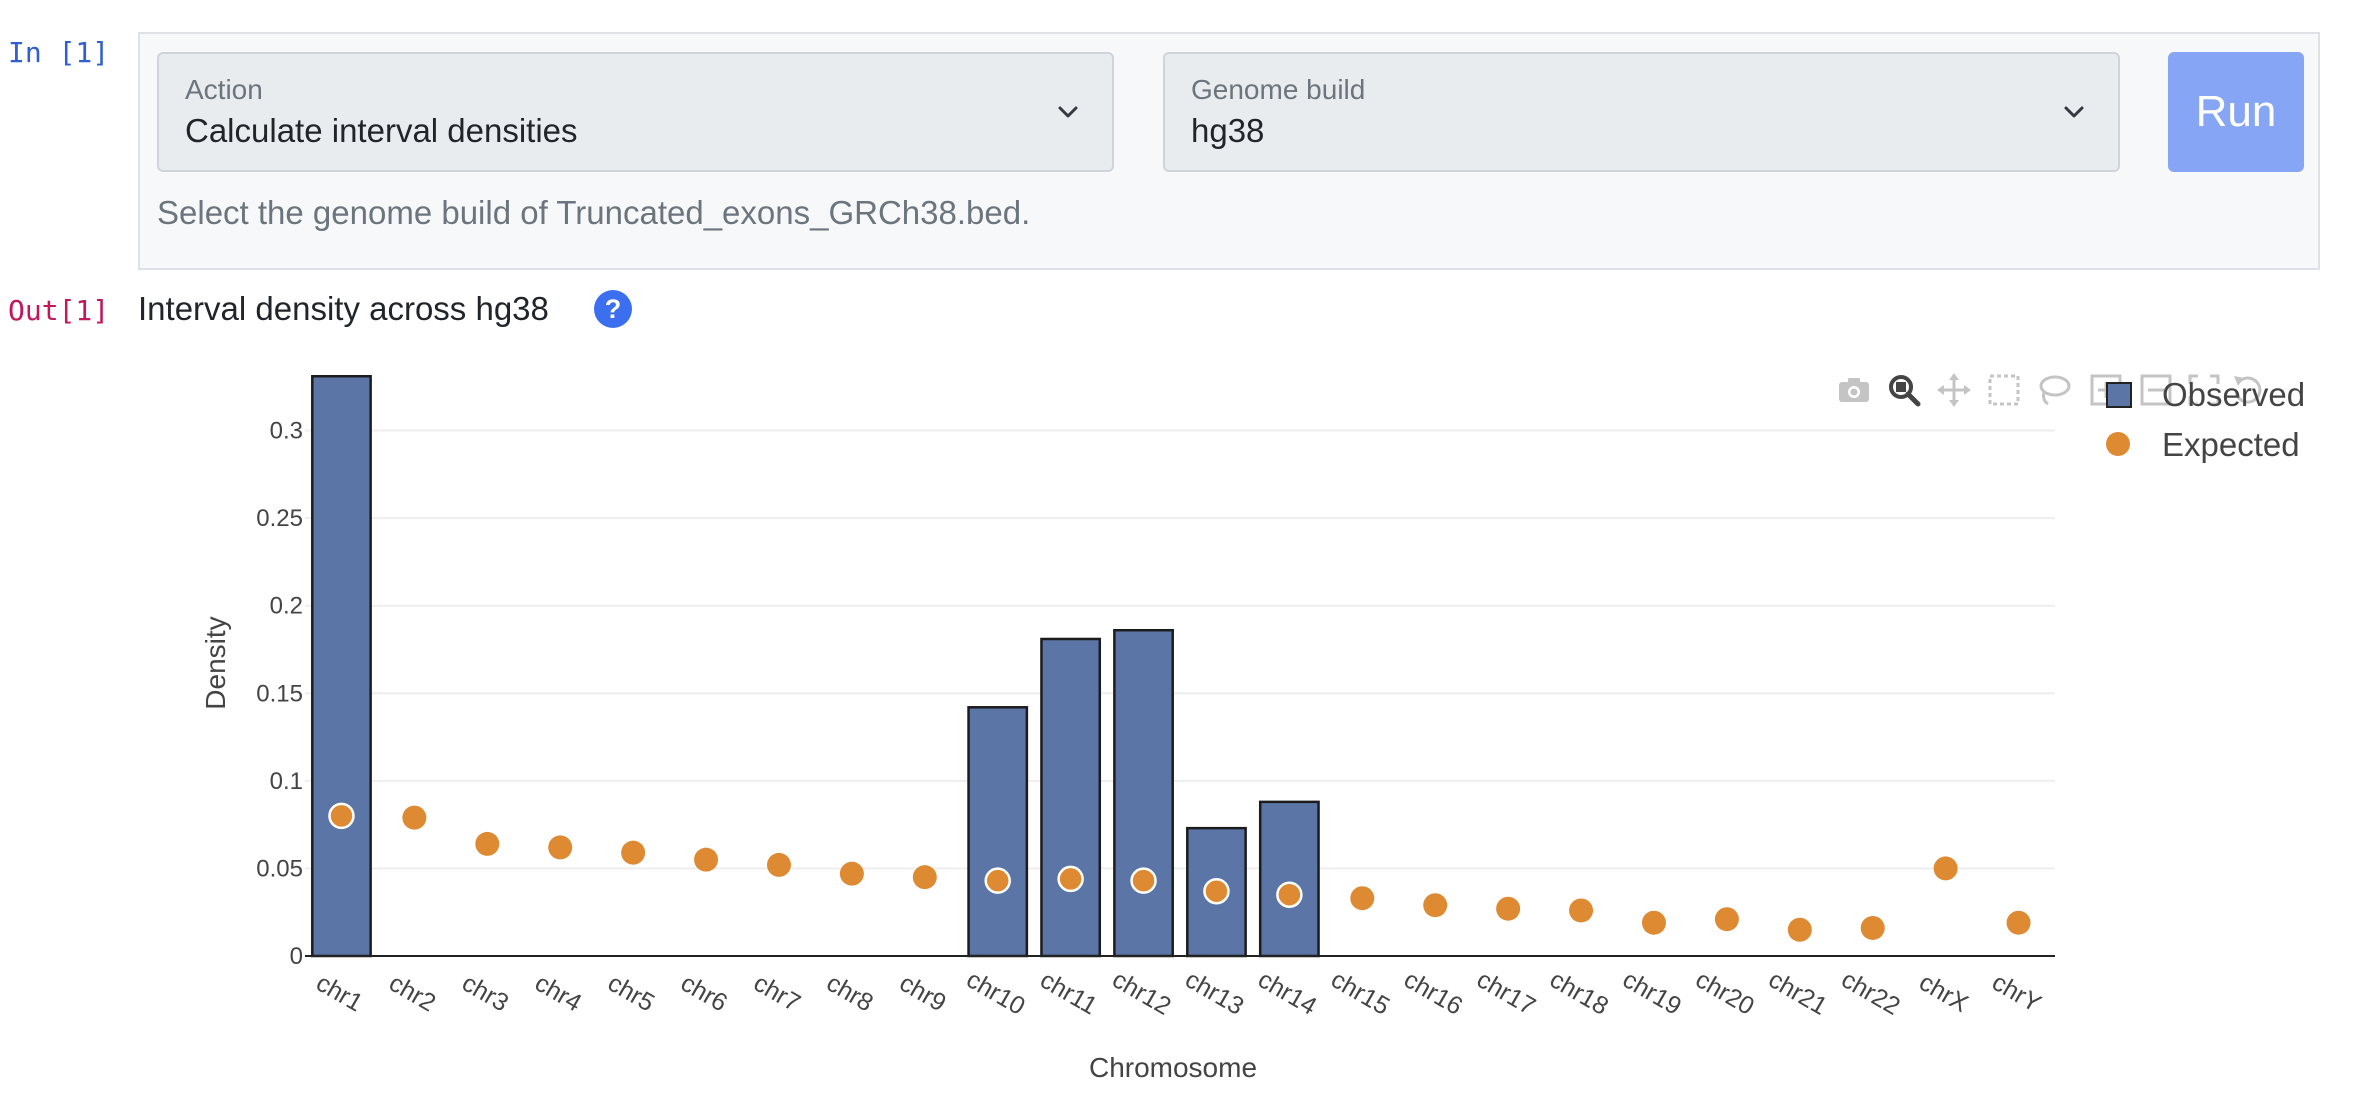 This screenshot has width=2354, height=1100. What do you see at coordinates (1653, 922) in the screenshot?
I see `point-expected-chr19` at bounding box center [1653, 922].